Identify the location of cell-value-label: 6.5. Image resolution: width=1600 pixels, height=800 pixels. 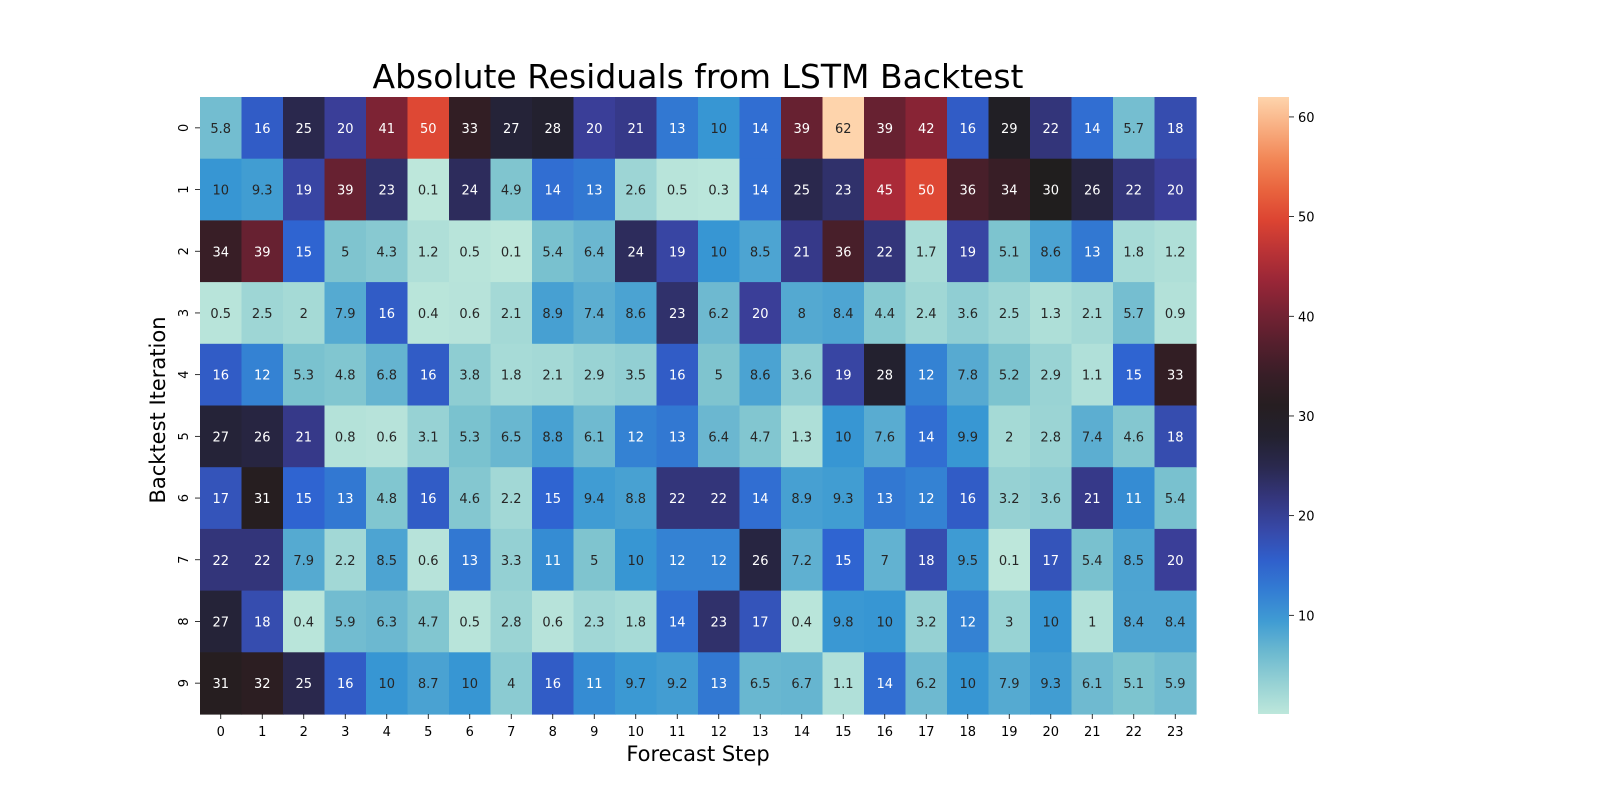
(511, 437).